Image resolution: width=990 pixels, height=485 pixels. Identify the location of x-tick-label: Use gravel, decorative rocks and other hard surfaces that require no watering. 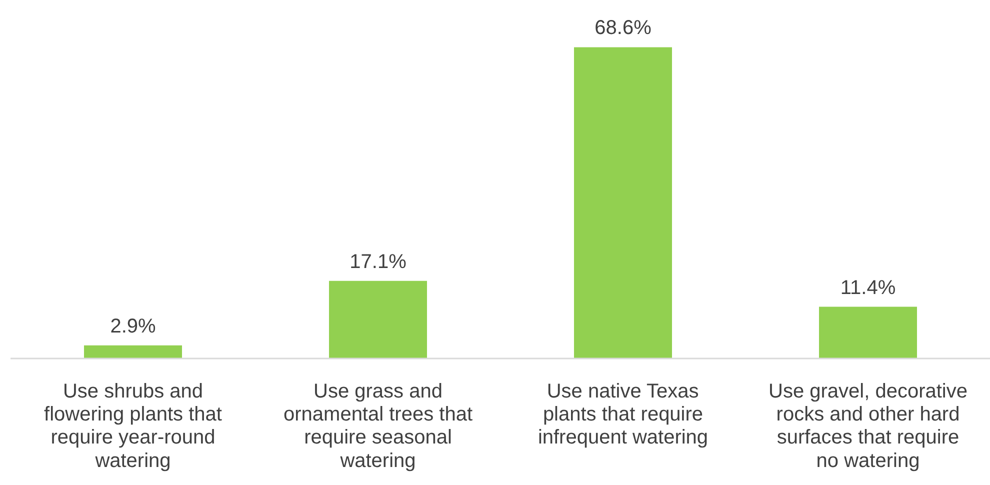
(868, 426).